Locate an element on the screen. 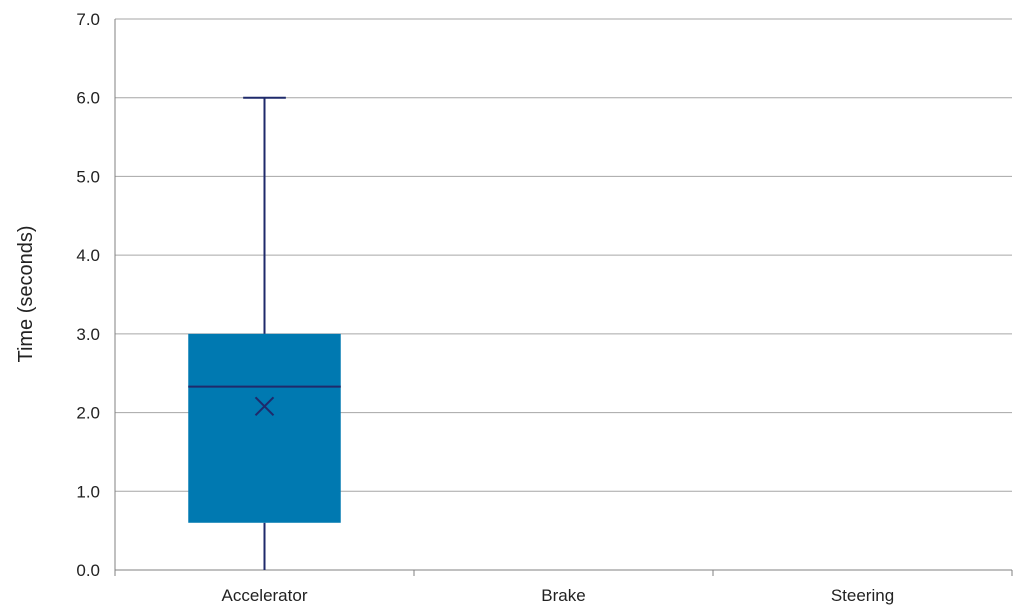 The height and width of the screenshot is (607, 1013). interquartile-box is located at coordinates (264, 428).